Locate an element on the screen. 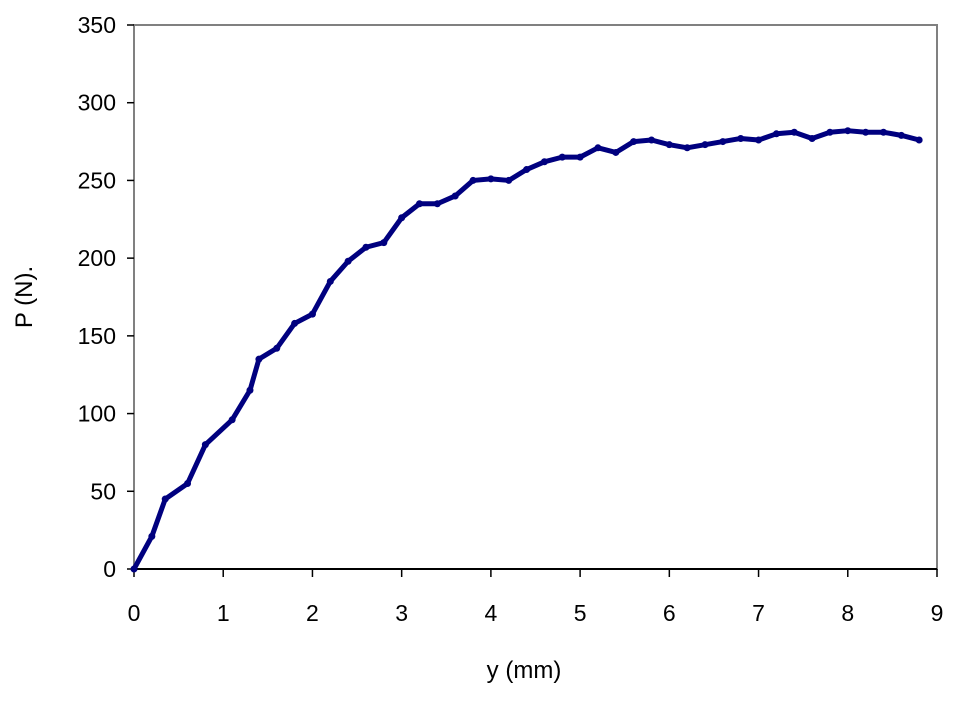 This screenshot has width=957, height=707. x-tick-label: 1 is located at coordinates (223, 613).